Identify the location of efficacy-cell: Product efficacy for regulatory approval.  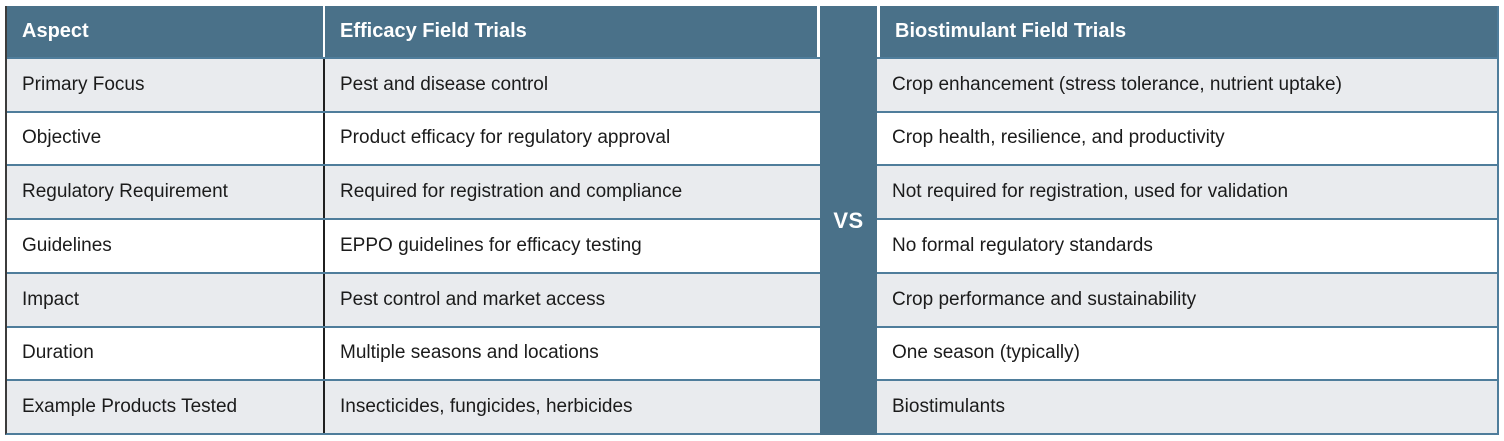
(571, 138).